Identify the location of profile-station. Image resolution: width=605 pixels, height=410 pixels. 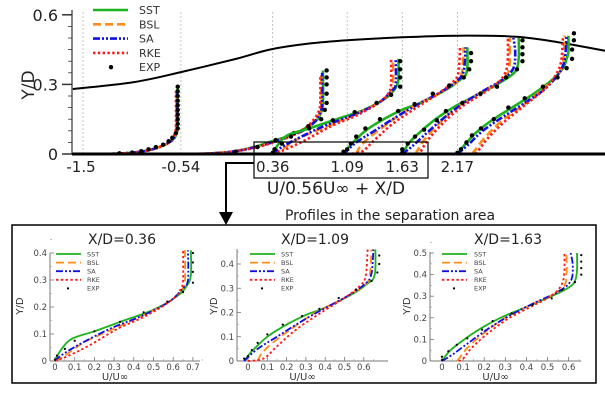
(462, 96).